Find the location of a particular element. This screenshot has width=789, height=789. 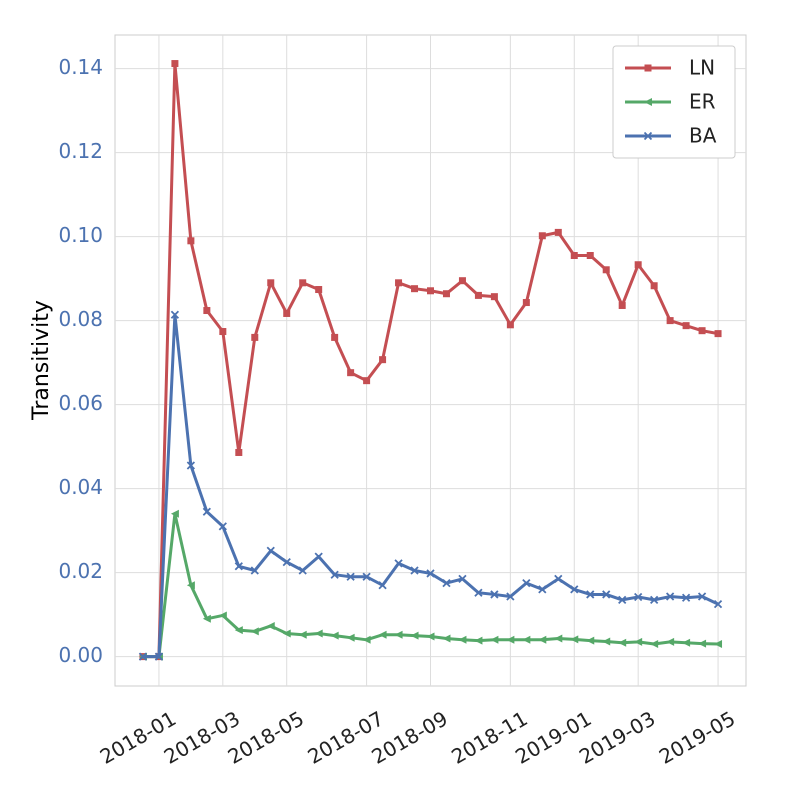

legend-label: LN is located at coordinates (702, 68).